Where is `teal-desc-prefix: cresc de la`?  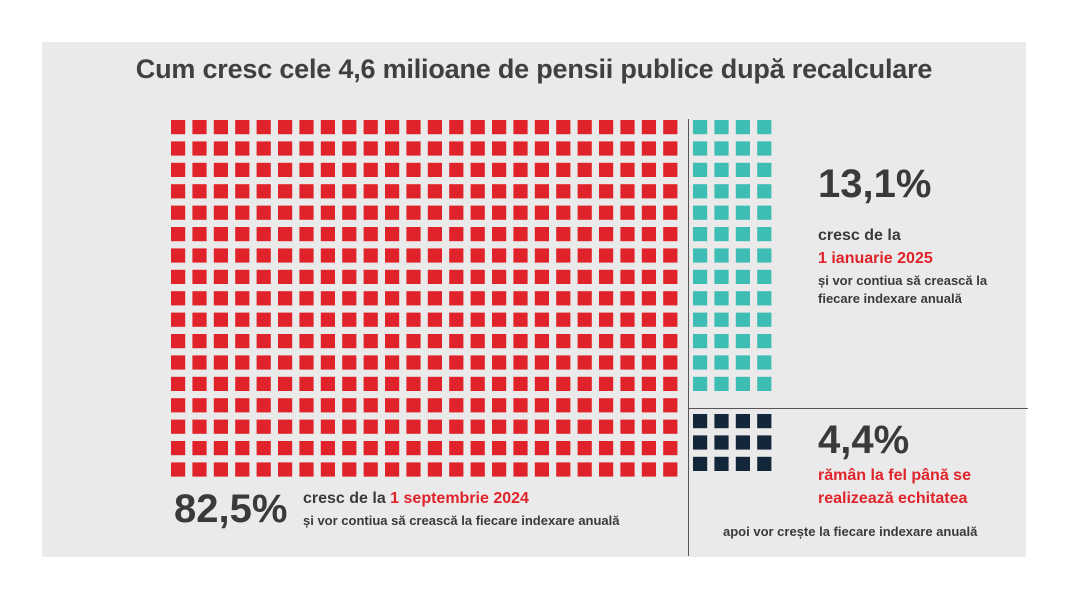 teal-desc-prefix: cresc de la is located at coordinates (859, 235).